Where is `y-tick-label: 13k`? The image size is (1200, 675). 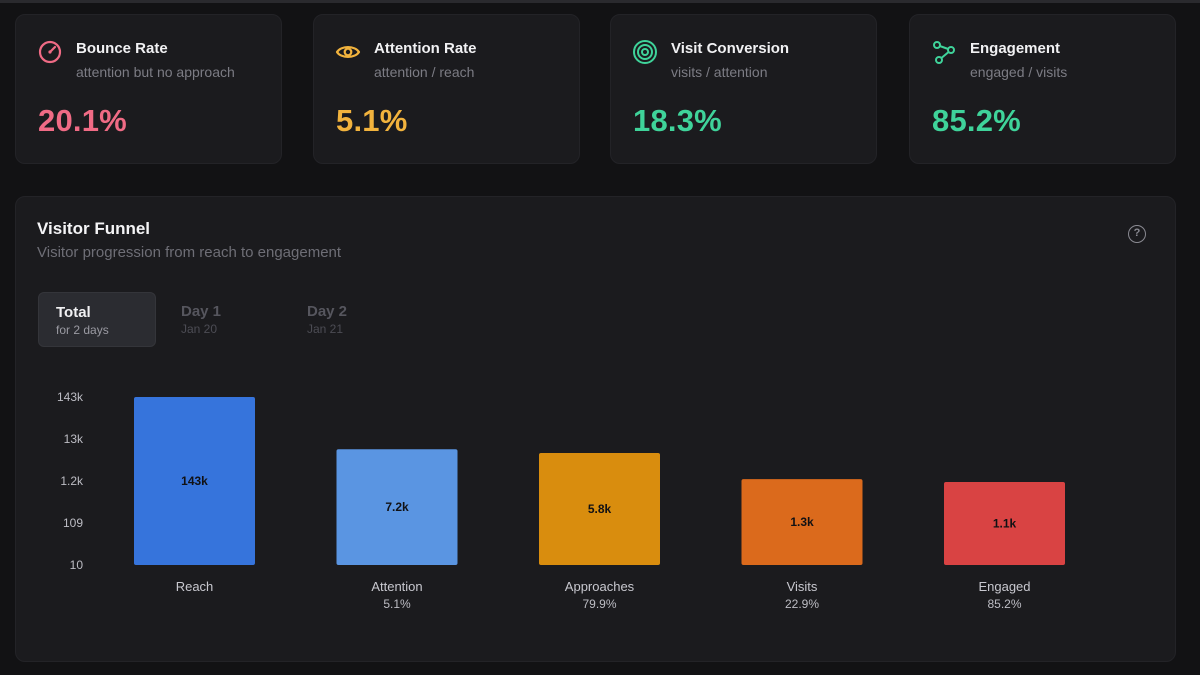 y-tick-label: 13k is located at coordinates (74, 439).